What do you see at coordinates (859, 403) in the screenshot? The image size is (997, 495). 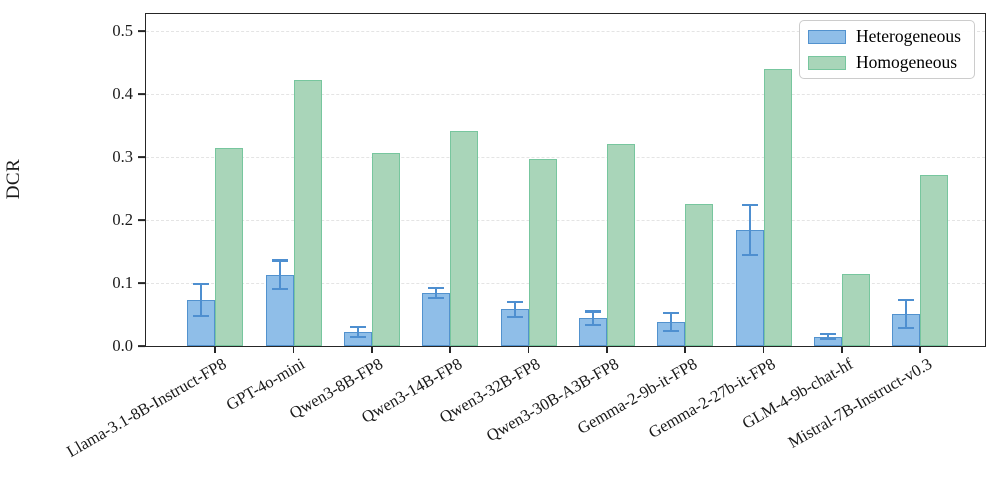 I see `x-tick-label: Mistral-7B-Instruct-v0.3` at bounding box center [859, 403].